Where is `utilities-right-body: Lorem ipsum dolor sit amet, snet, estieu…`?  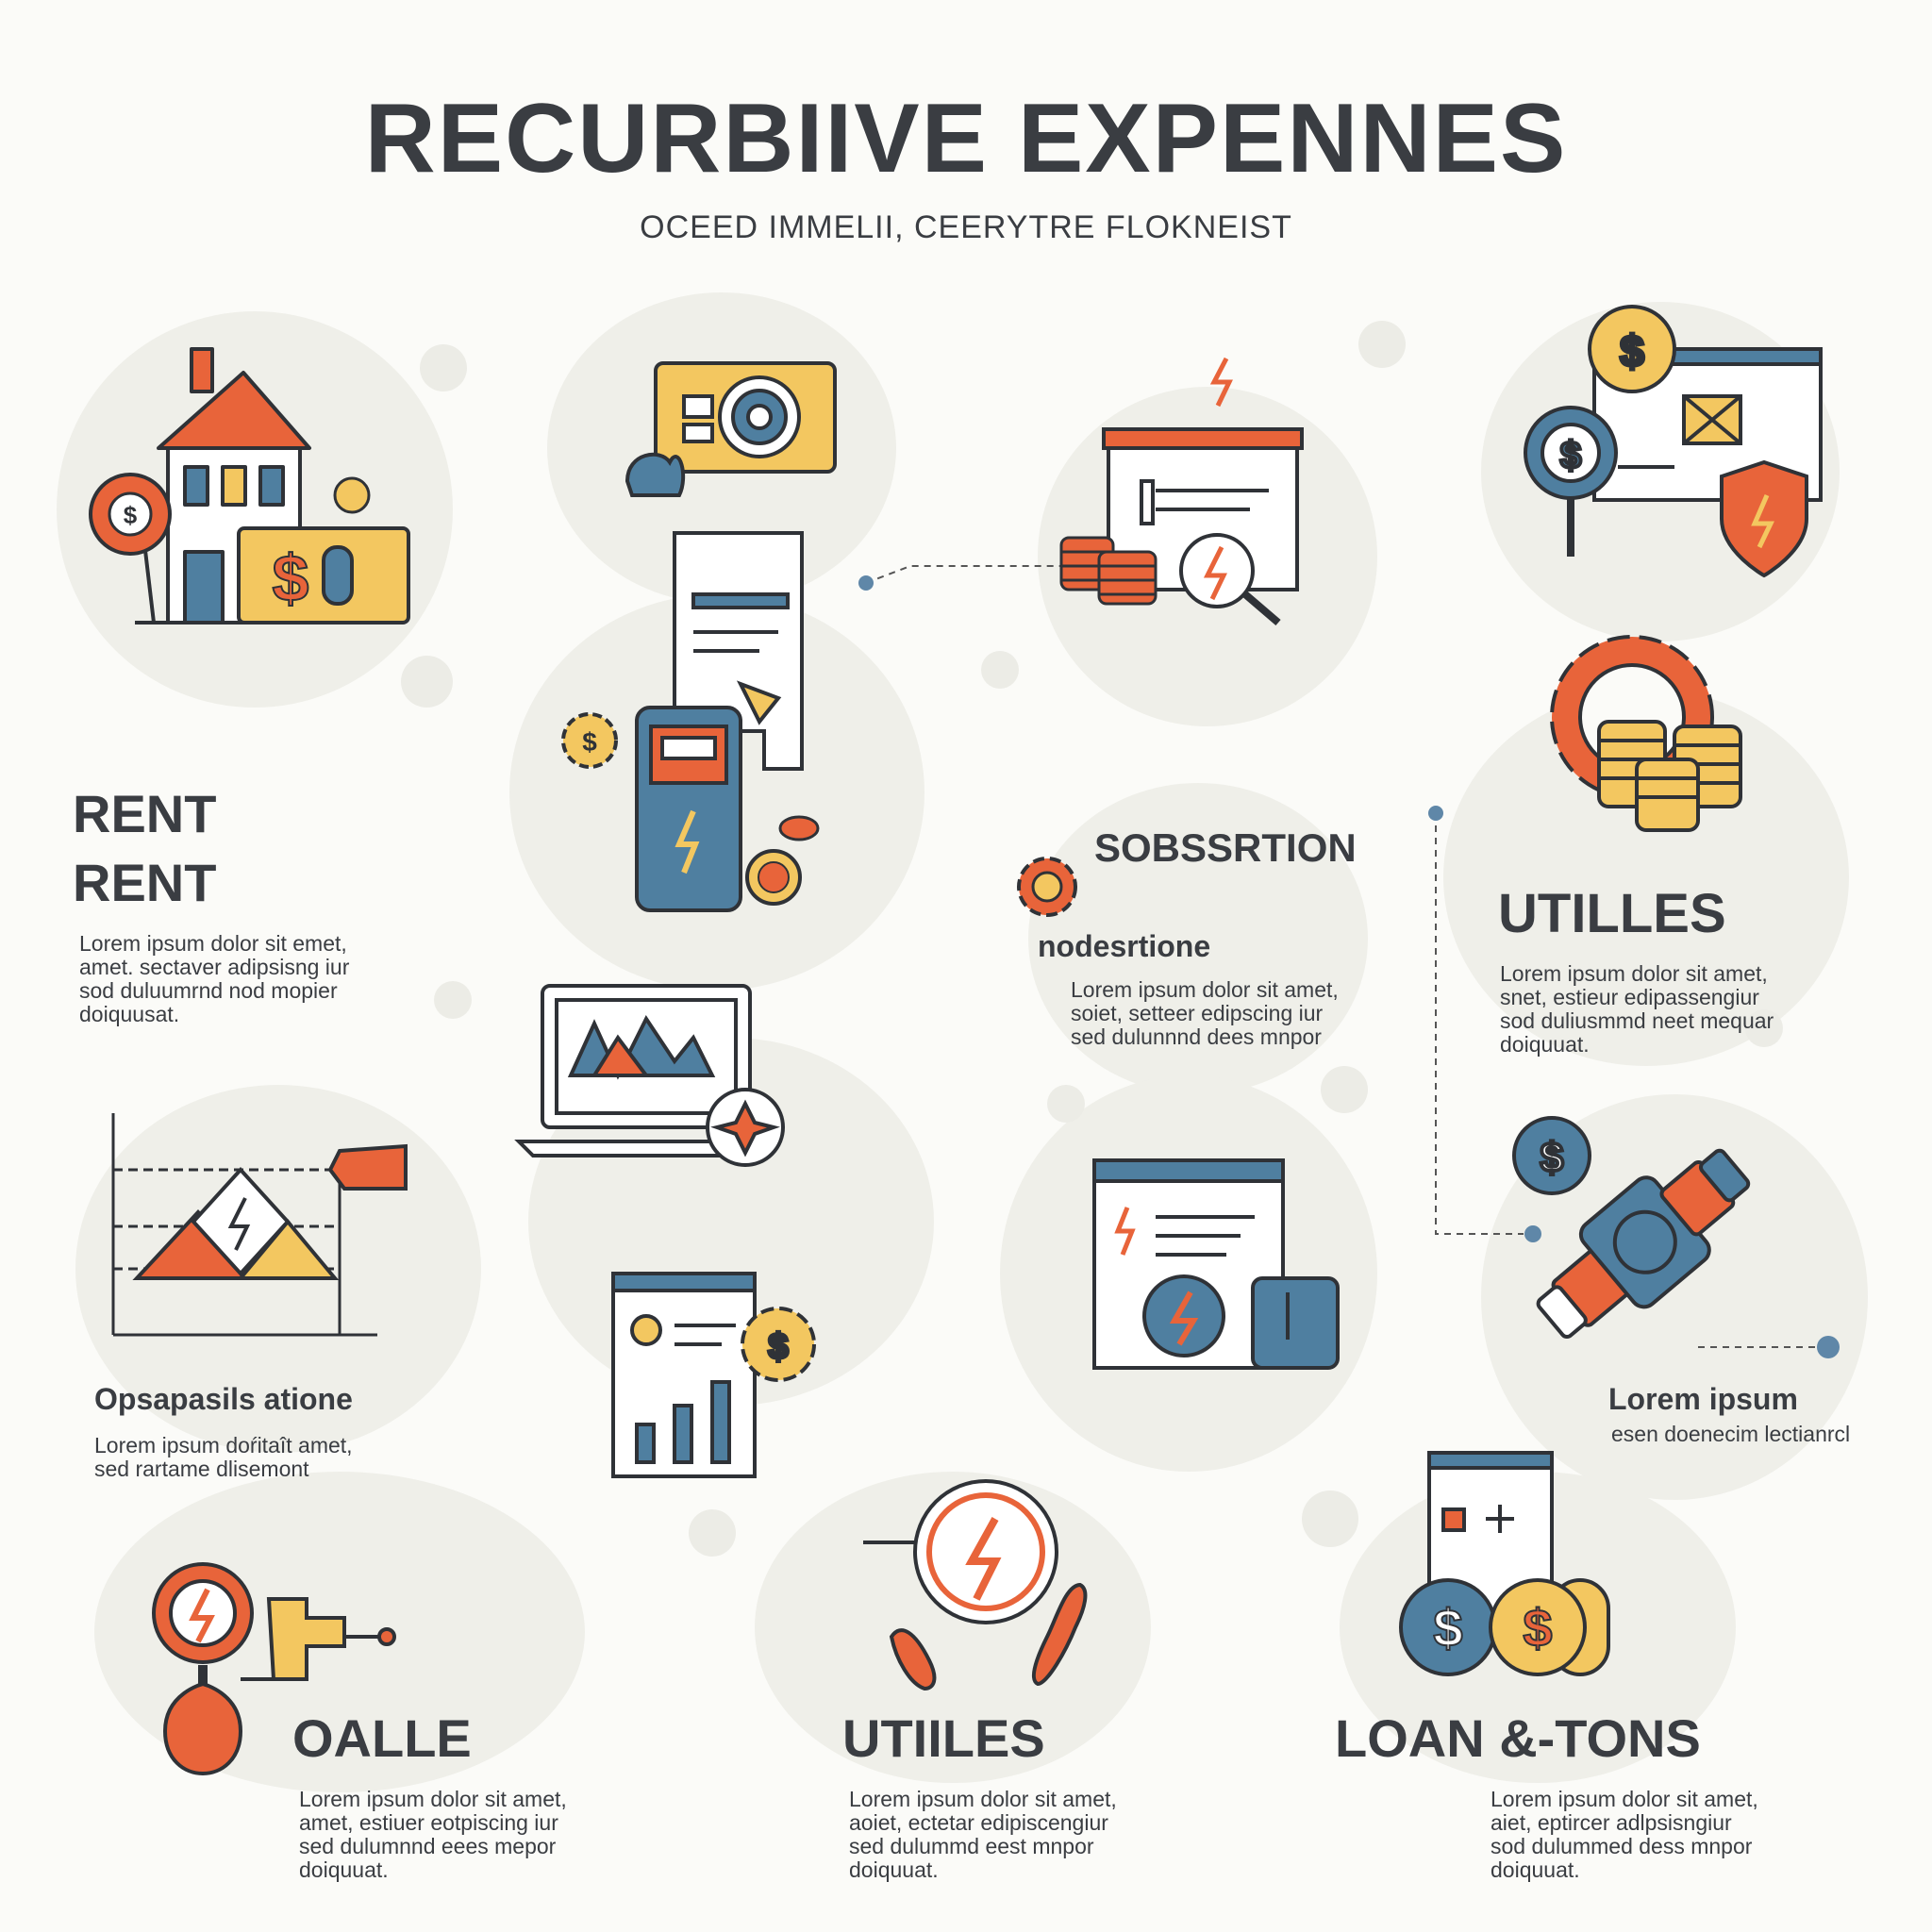
utilities-right-body: Lorem ipsum dolor sit amet, snet, estieu… is located at coordinates (1637, 1009).